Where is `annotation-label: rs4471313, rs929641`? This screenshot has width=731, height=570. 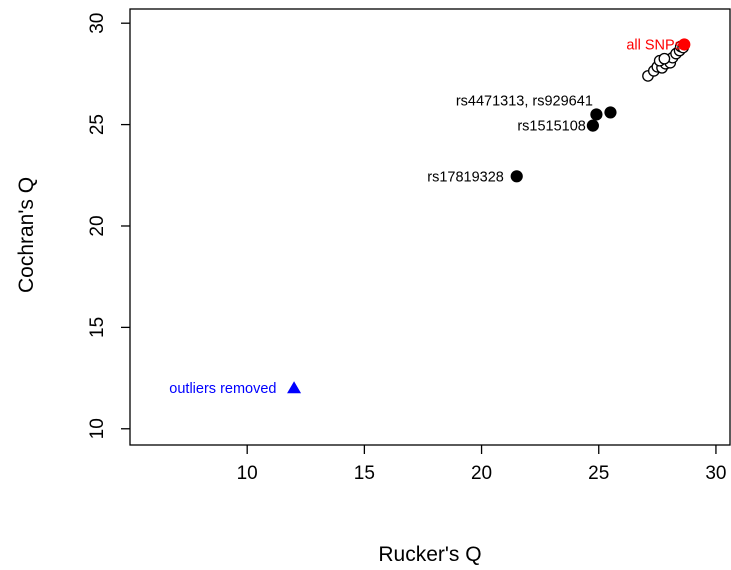 annotation-label: rs4471313, rs929641 is located at coordinates (524, 101).